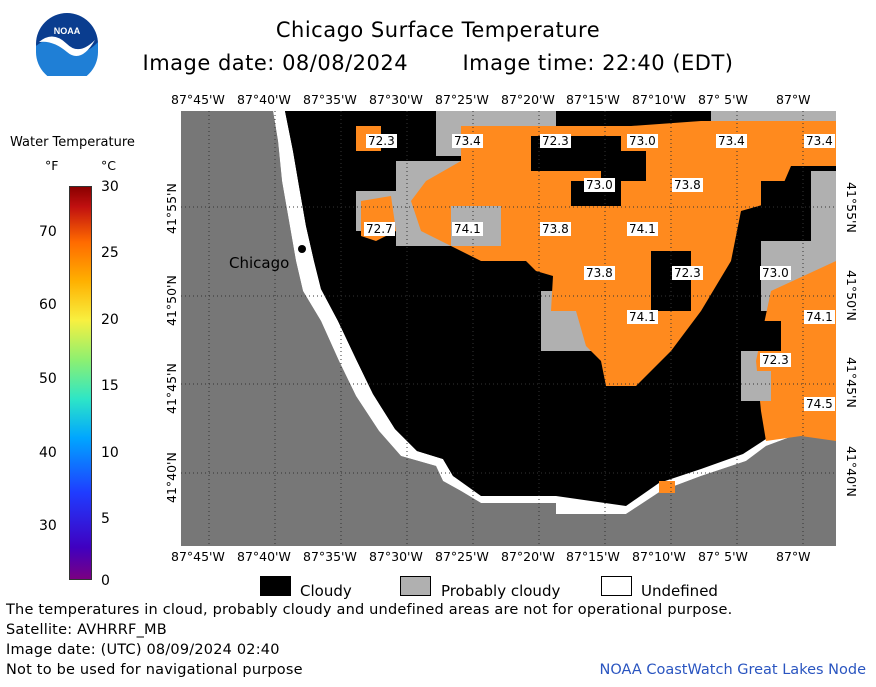 This screenshot has width=876, height=687. What do you see at coordinates (48, 379) in the screenshot?
I see `f-tick-50: 50` at bounding box center [48, 379].